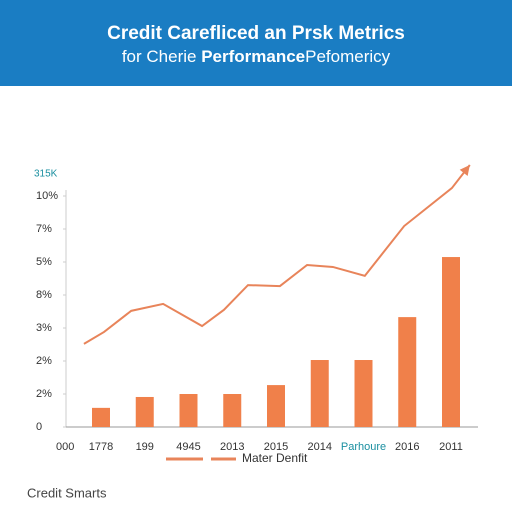 This screenshot has width=512, height=512. What do you see at coordinates (101, 447) in the screenshot?
I see `x-tick-label: 1778` at bounding box center [101, 447].